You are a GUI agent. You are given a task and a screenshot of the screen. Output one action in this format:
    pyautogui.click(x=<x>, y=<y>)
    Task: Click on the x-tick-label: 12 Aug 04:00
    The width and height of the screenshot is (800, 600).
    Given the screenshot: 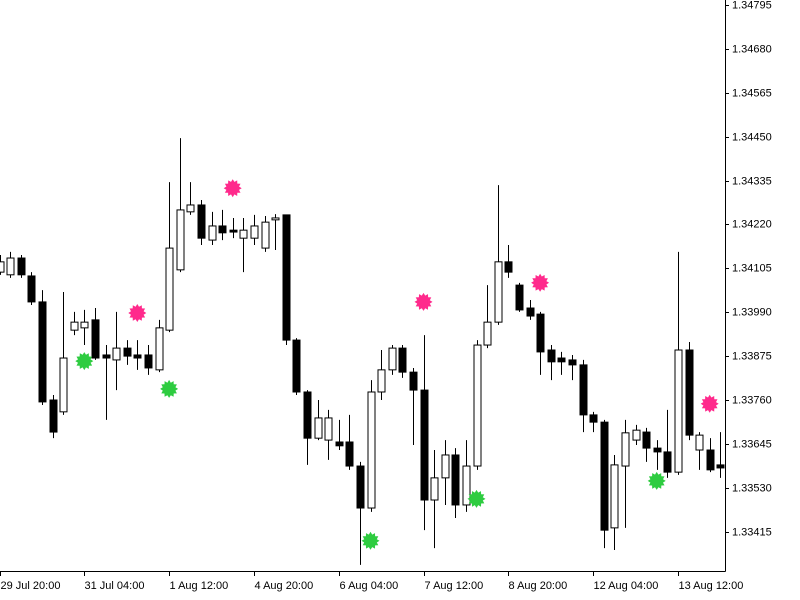 What is the action you would take?
    pyautogui.click(x=626, y=586)
    